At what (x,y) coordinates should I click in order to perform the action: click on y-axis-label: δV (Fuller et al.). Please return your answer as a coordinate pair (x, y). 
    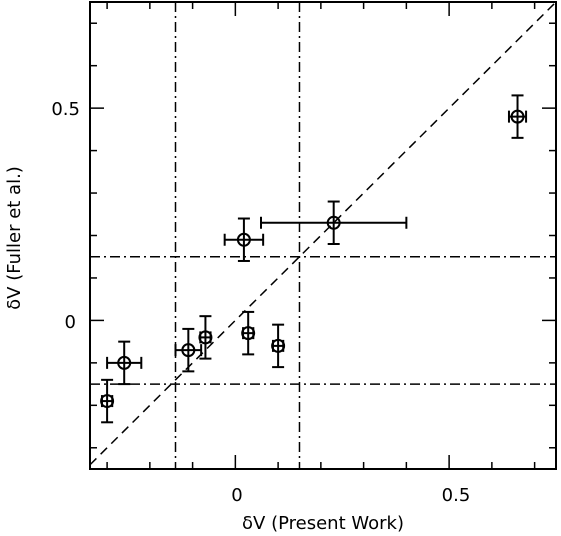
    Looking at the image, I should click on (14, 238).